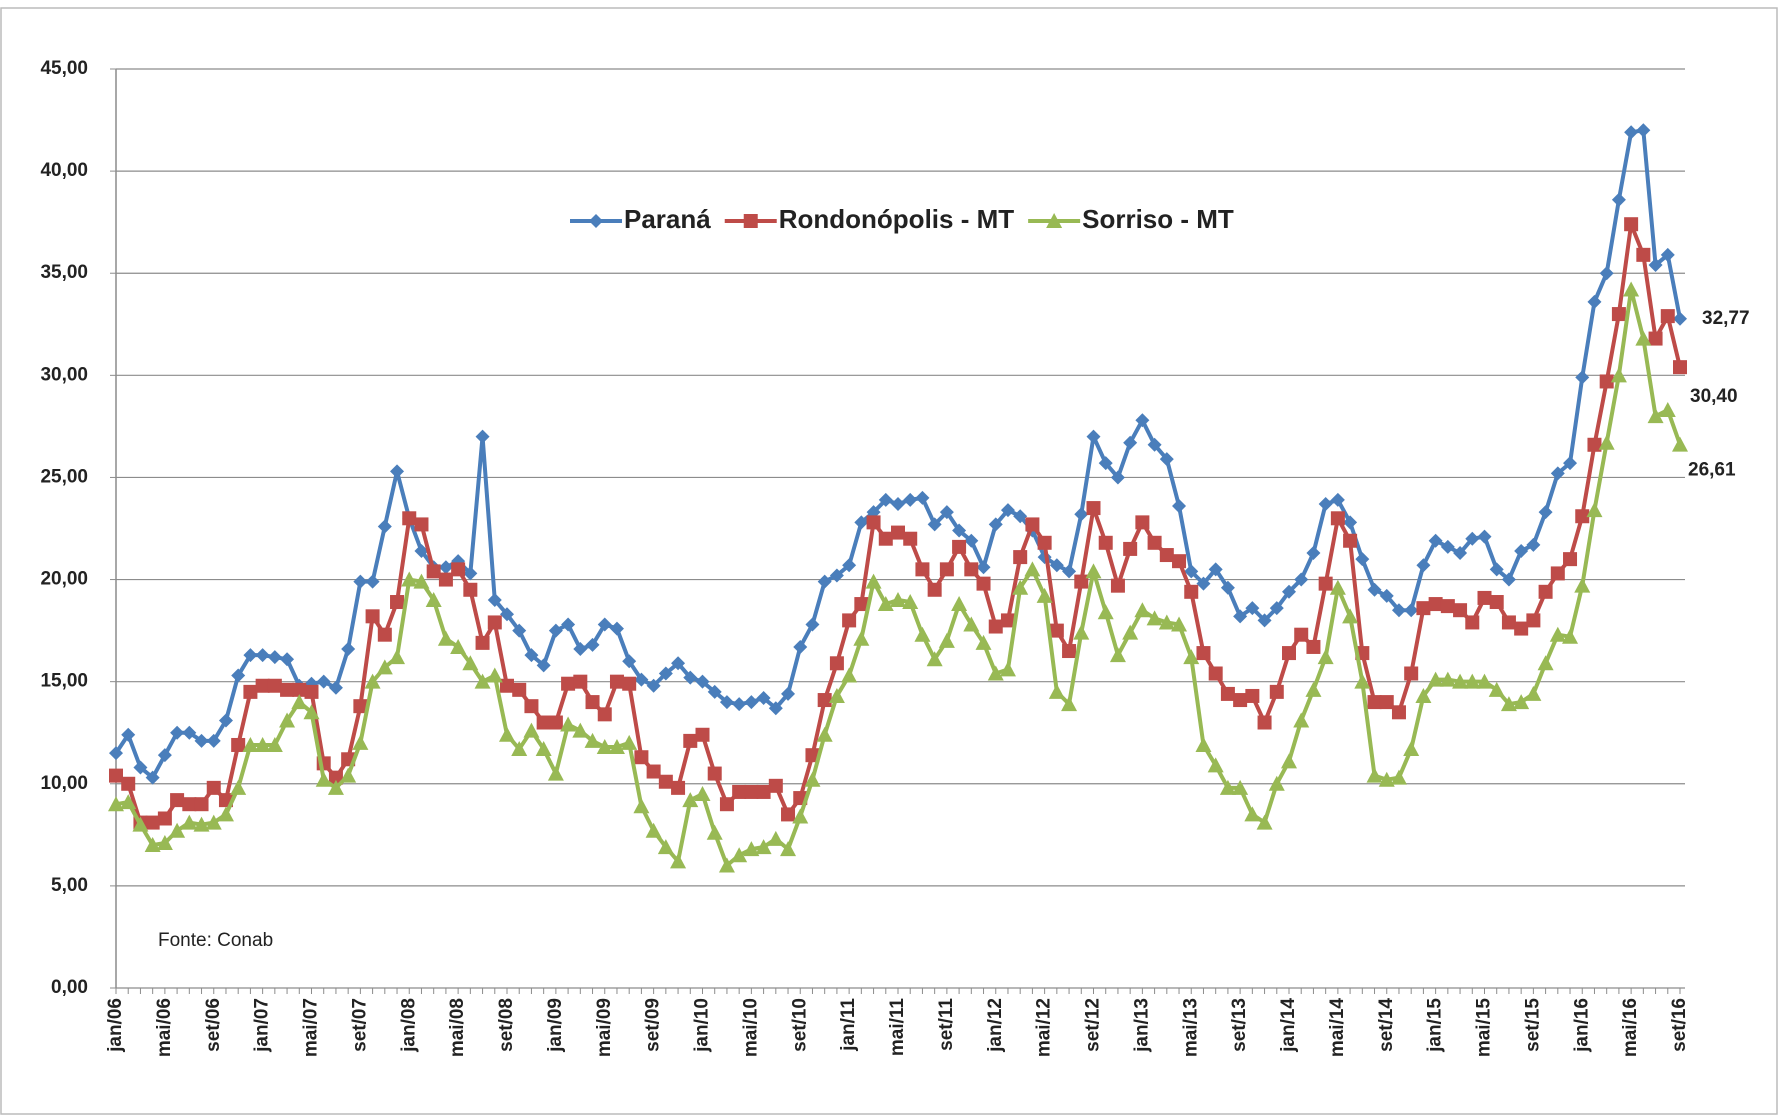 The width and height of the screenshot is (1779, 1116). What do you see at coordinates (1679, 1025) in the screenshot?
I see `x-tick-label: set/16` at bounding box center [1679, 1025].